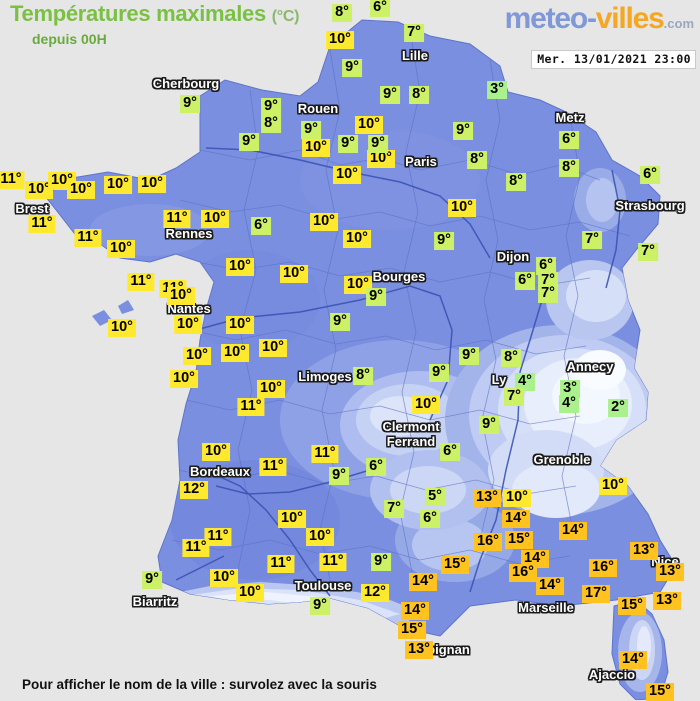  Describe the element at coordinates (375, 593) in the screenshot. I see `temperature-chip: 12°` at that location.